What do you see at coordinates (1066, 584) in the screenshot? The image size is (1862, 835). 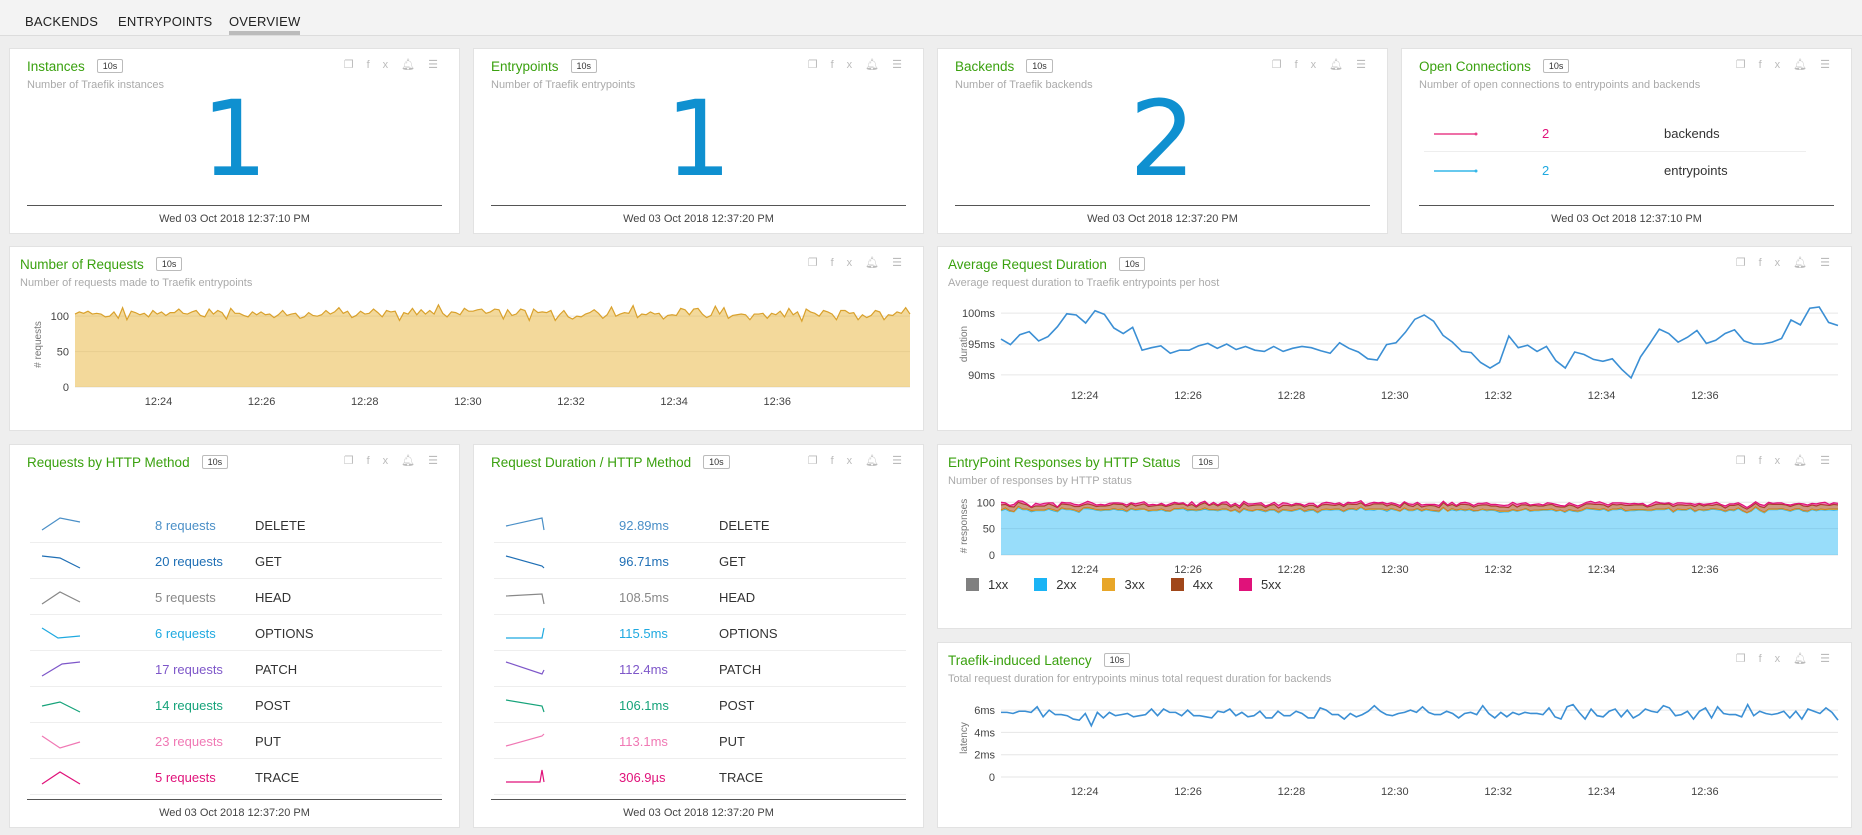 I see `legend-label: 2xx` at bounding box center [1066, 584].